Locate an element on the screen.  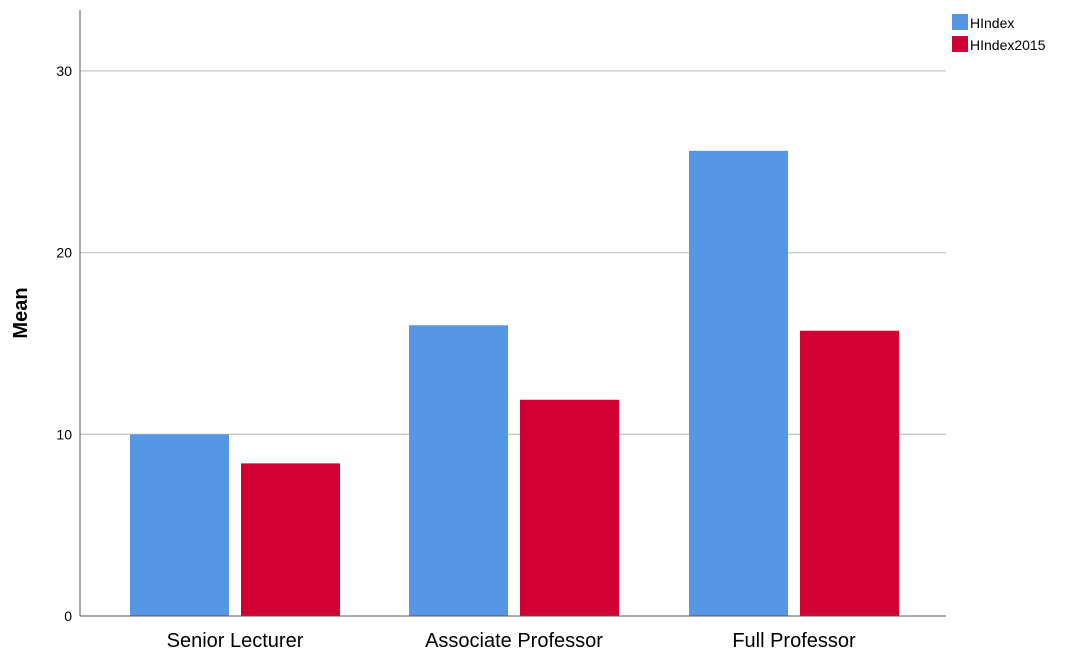
bar-hindex-full-professor is located at coordinates (738, 383).